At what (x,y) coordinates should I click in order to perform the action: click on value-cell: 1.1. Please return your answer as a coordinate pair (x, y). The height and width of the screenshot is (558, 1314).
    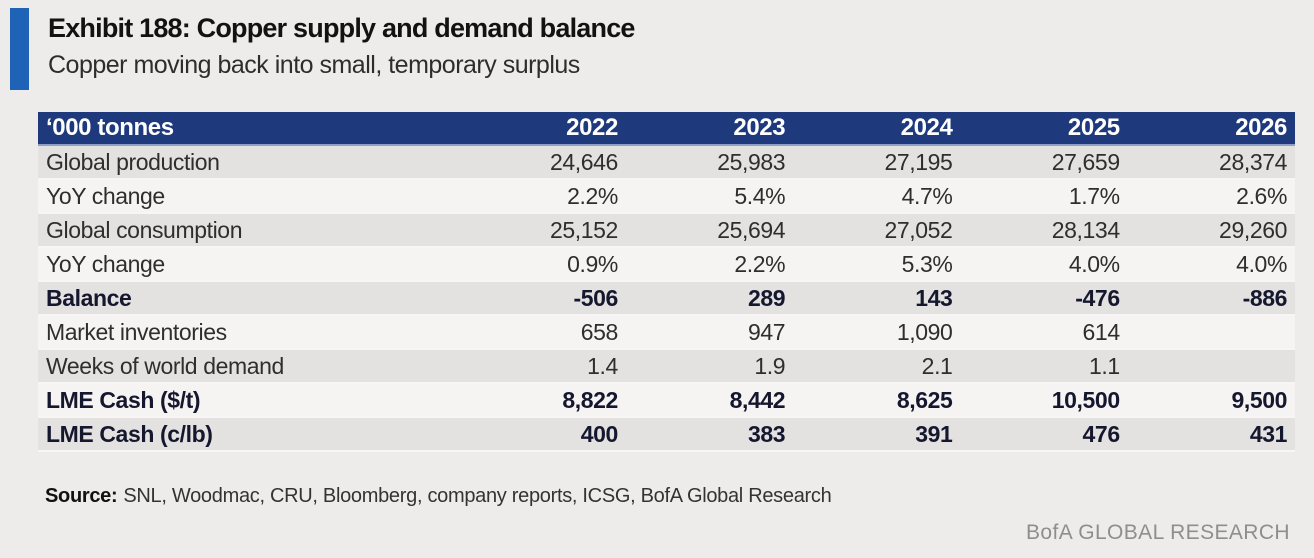
    Looking at the image, I should click on (1044, 366).